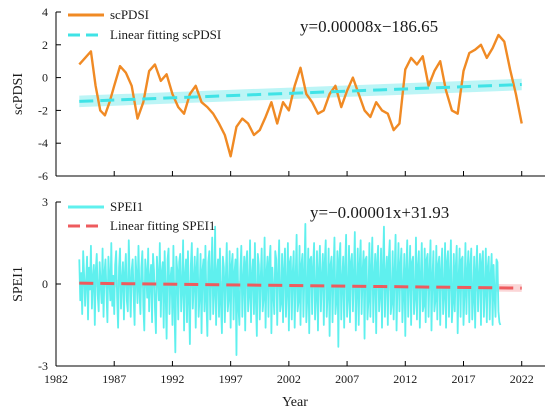 The image size is (550, 414). I want to click on spei1-x-ticks: 1982 1987 1992 1997 2002 2007 2012 2017 2022, so click(289, 373).